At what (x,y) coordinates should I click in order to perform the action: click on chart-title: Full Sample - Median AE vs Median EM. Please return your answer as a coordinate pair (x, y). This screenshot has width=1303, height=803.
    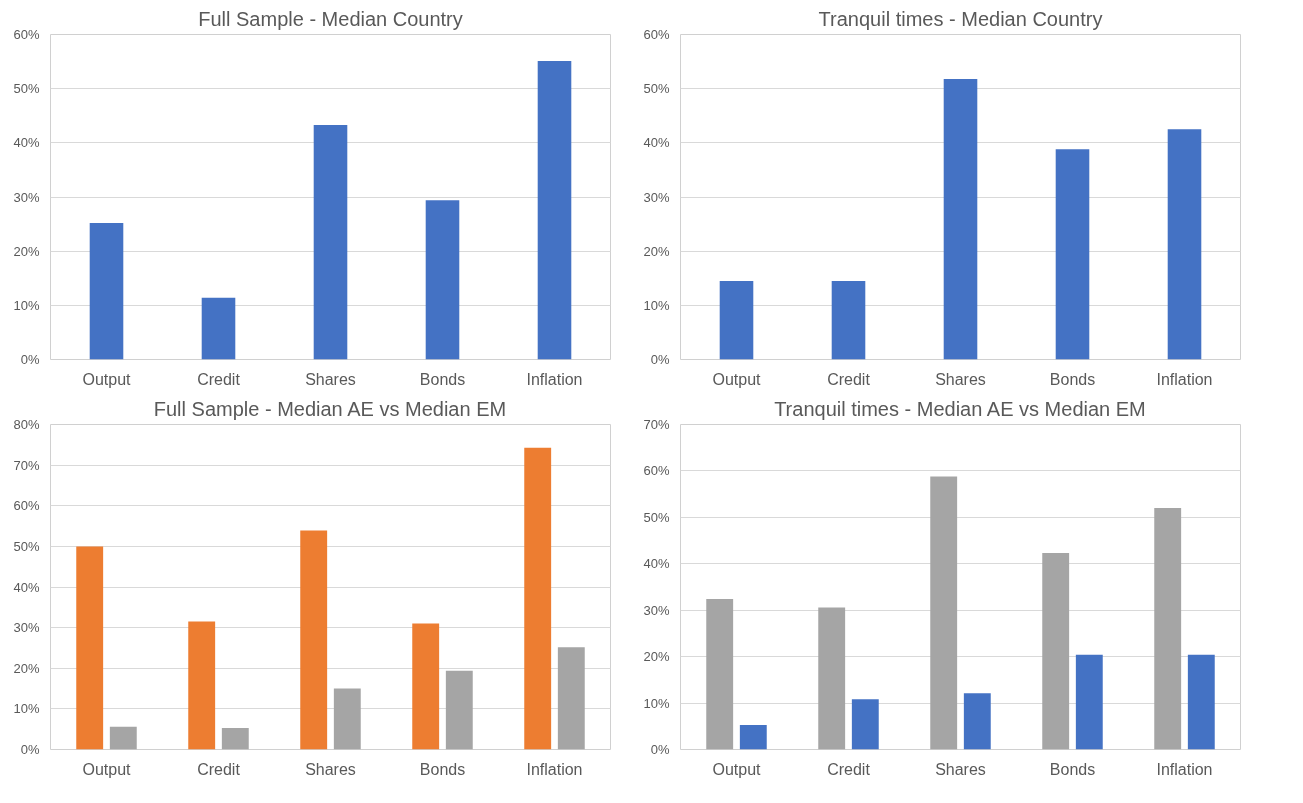
    Looking at the image, I should click on (330, 408).